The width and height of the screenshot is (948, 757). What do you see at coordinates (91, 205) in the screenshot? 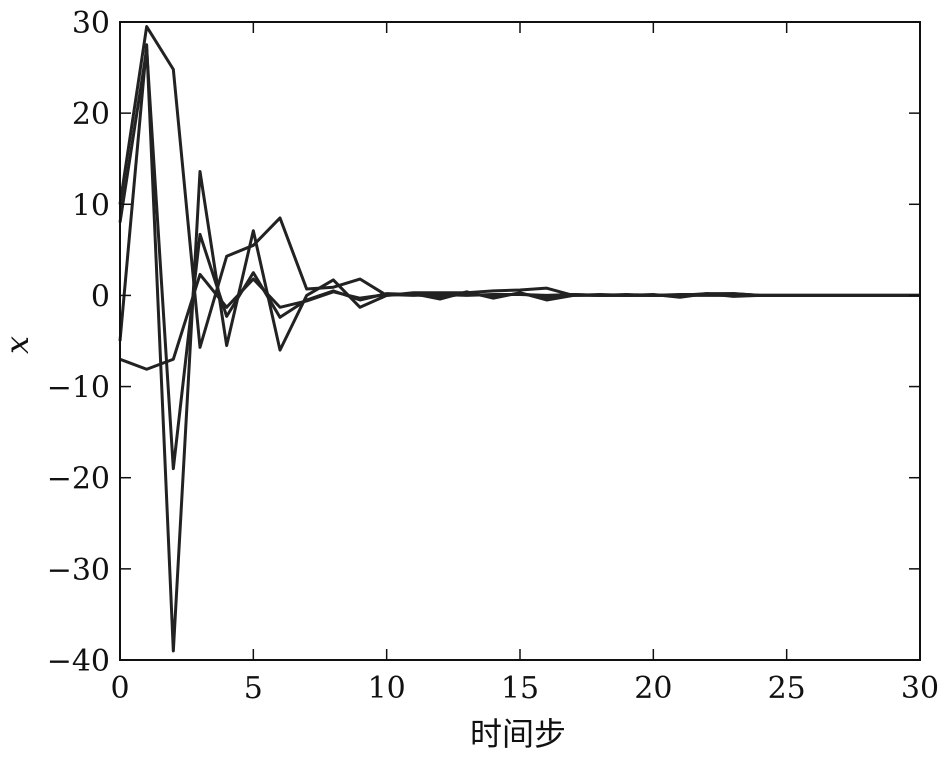
I see `y-tick-label: 10` at bounding box center [91, 205].